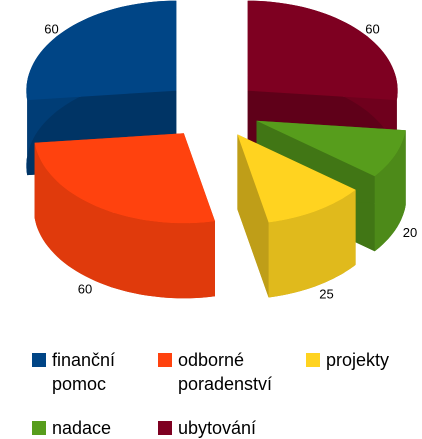  I want to click on pie-slice, so click(296, 216).